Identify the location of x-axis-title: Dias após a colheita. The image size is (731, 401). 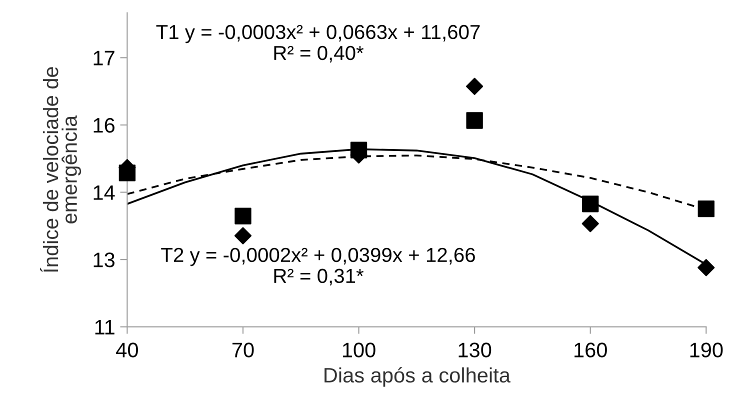
(417, 377).